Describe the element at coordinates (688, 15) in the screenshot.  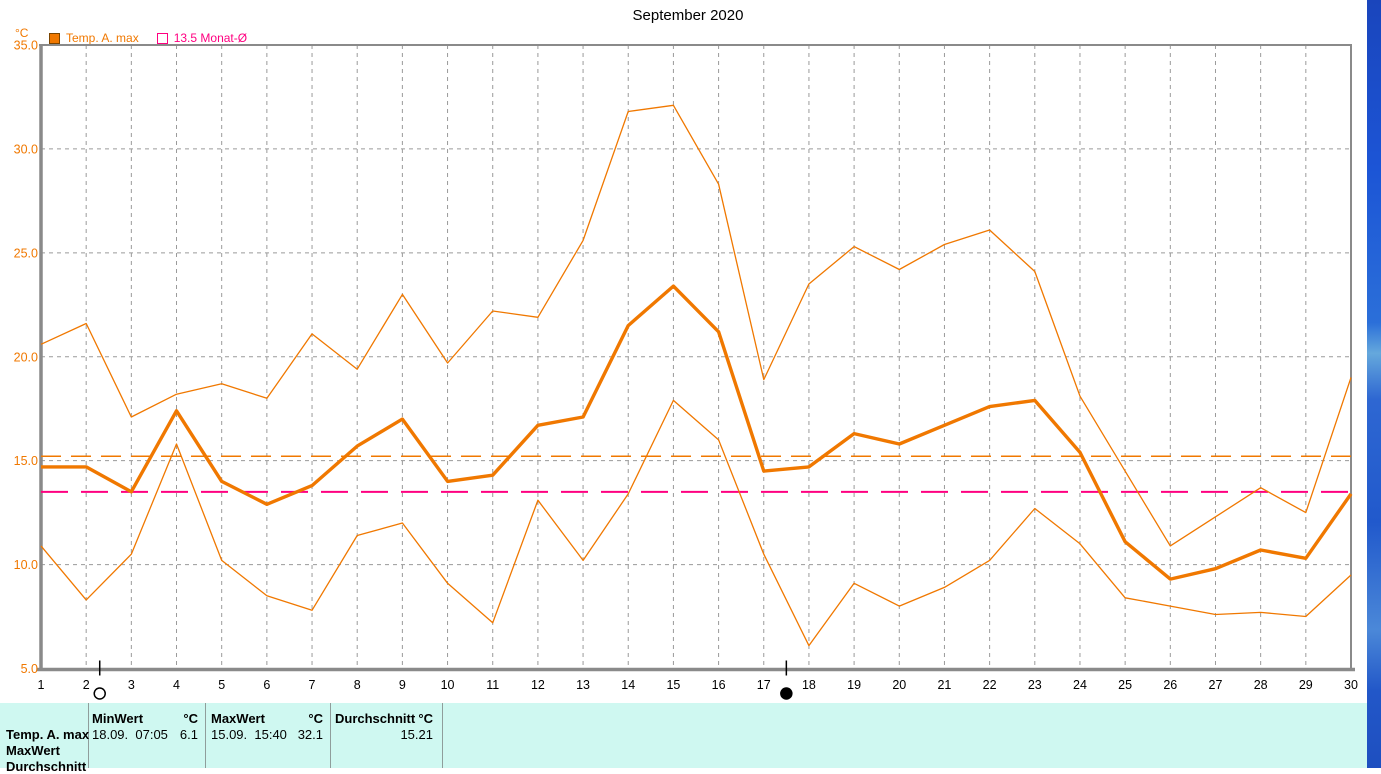
I see `chart-title: September 2020` at that location.